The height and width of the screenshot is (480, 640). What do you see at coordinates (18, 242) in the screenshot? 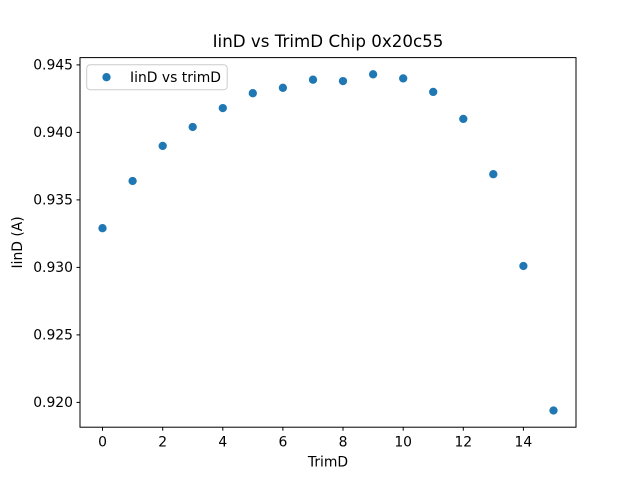
I see `y-axis-label: IinD (A)` at bounding box center [18, 242].